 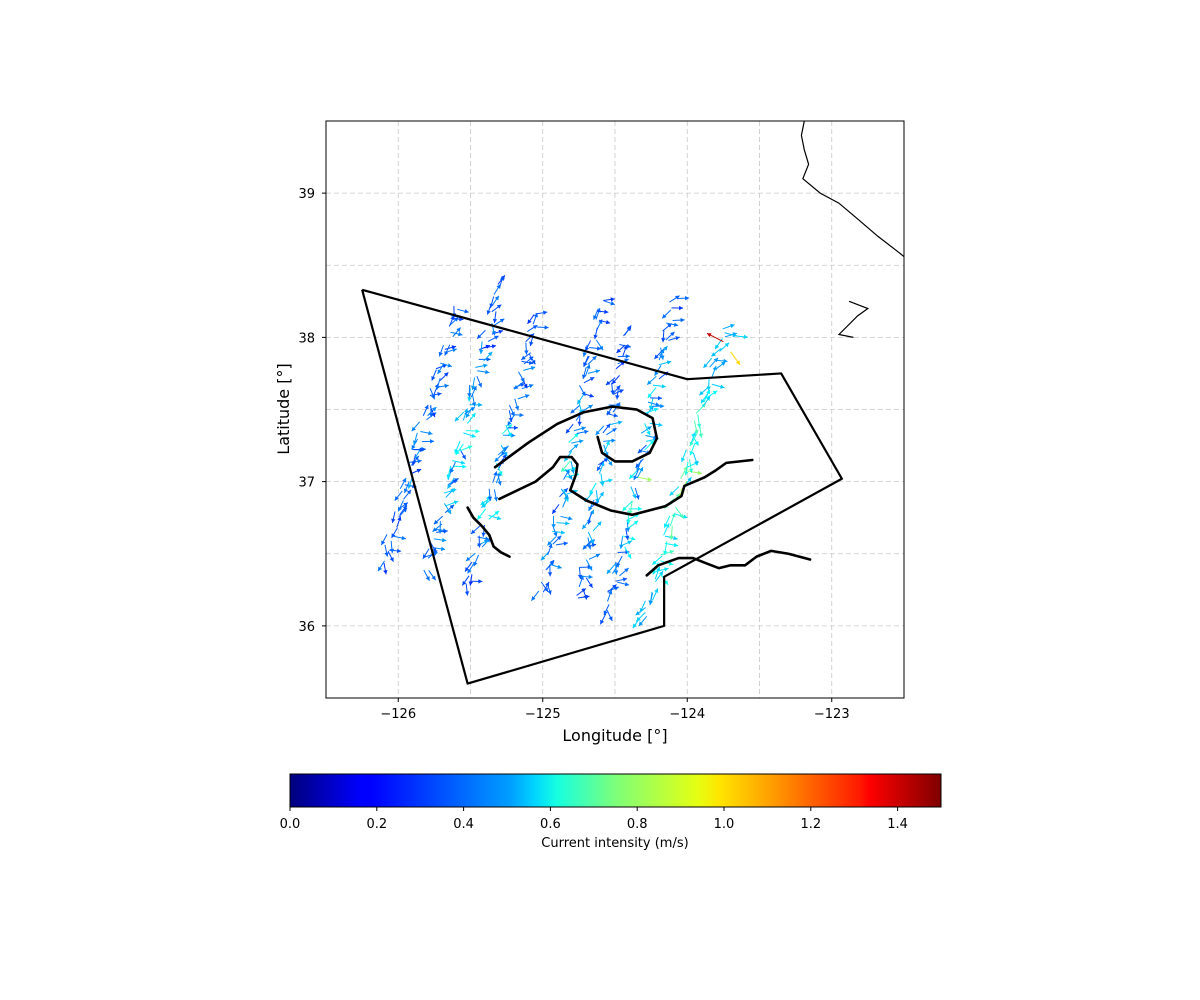 I want to click on x-axis-title: Longitude [°], so click(x=614, y=735).